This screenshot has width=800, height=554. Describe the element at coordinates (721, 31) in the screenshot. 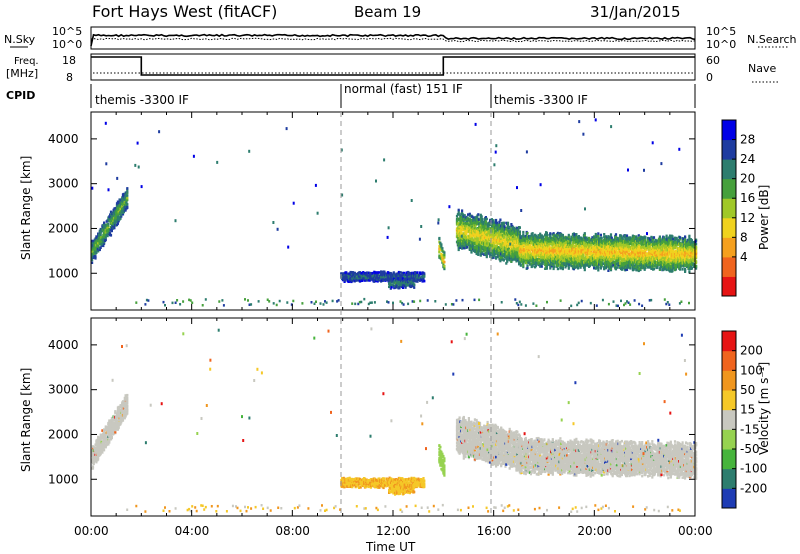

I see `noise-tick-top-right: 10^5` at that location.